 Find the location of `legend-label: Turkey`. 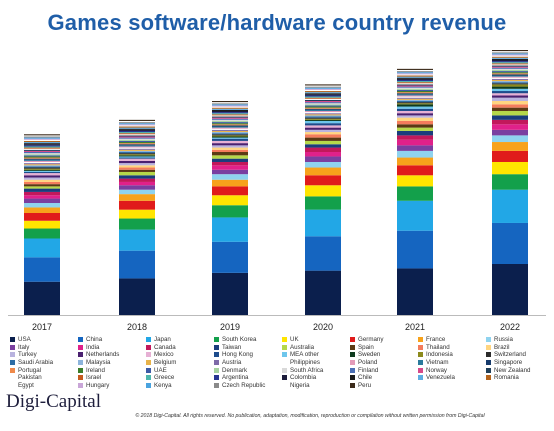

legend-label: Turkey is located at coordinates (27, 355).